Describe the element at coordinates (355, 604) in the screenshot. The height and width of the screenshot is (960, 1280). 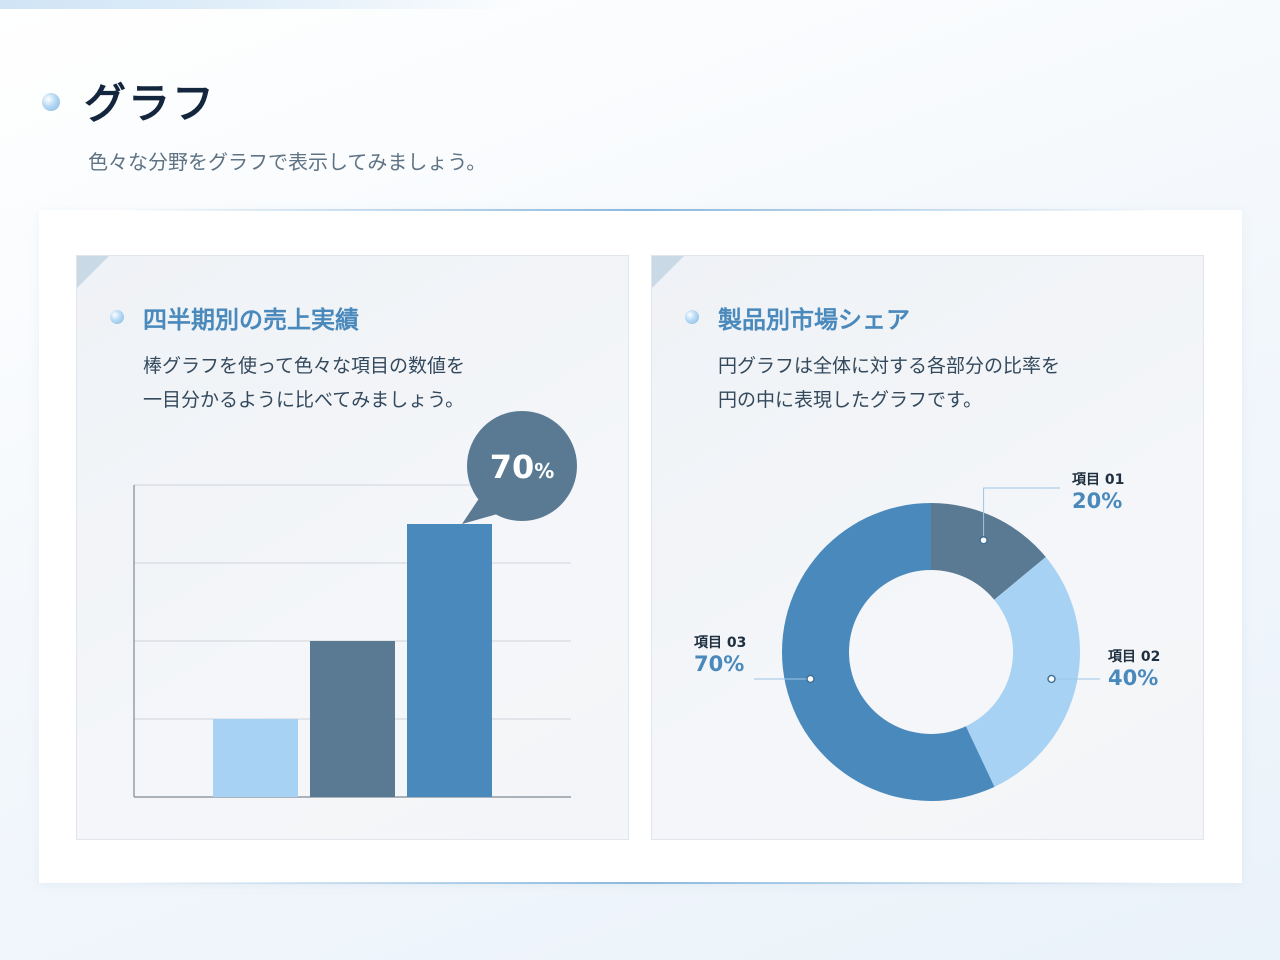
I see `bar-chart: 70%` at that location.